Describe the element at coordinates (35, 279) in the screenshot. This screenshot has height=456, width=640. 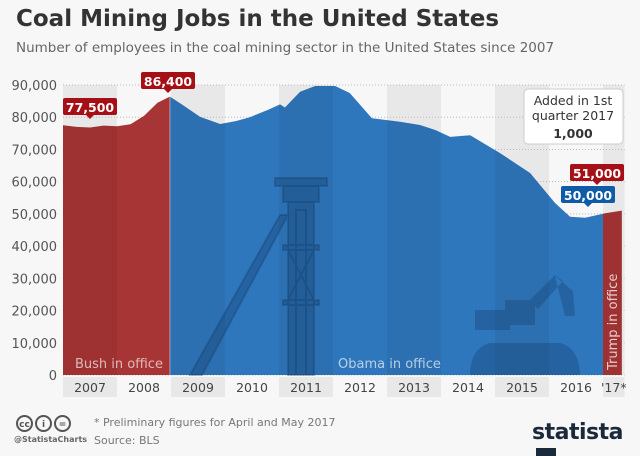
I see `y-tick-label: 30,000` at that location.